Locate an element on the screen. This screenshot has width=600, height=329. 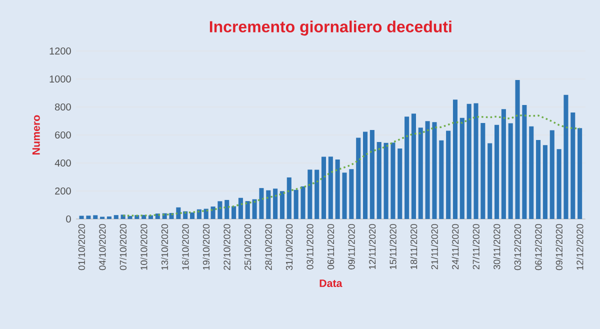
y-axis-title: Numero is located at coordinates (36, 134).